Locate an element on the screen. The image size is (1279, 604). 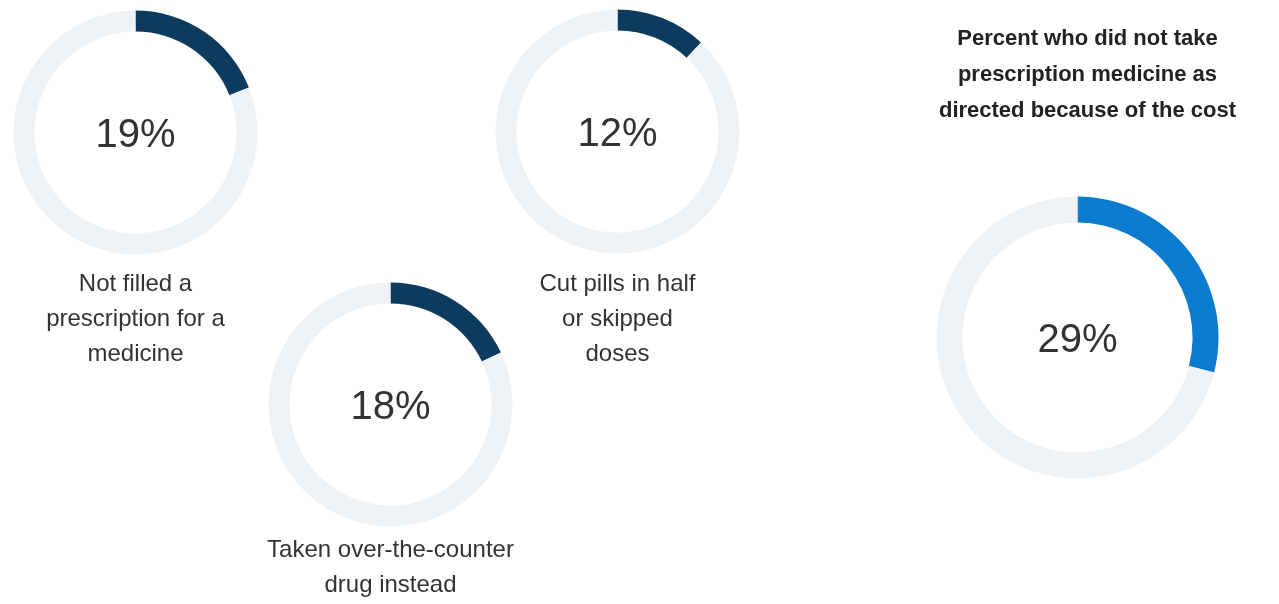
text: Taken over-the-counter drug instead is located at coordinates (390, 565).